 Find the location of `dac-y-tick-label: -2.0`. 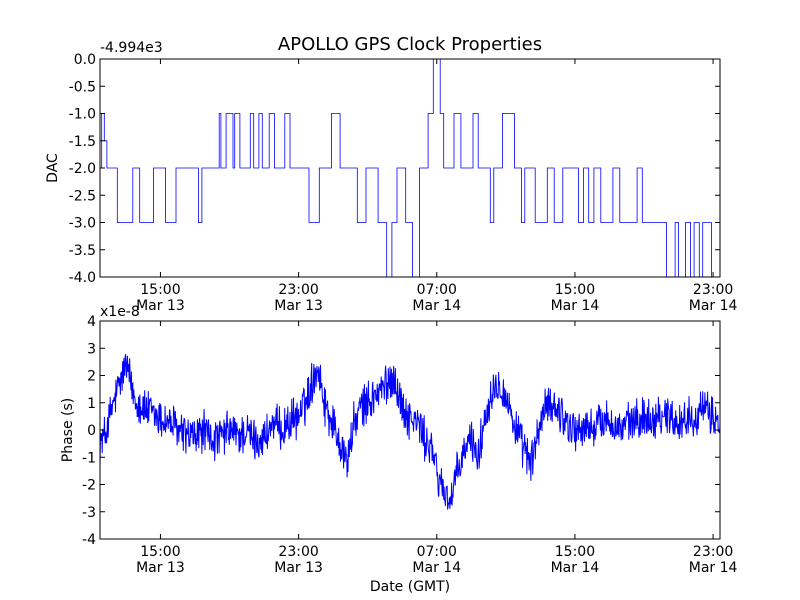

dac-y-tick-label: -2.0 is located at coordinates (82, 169).